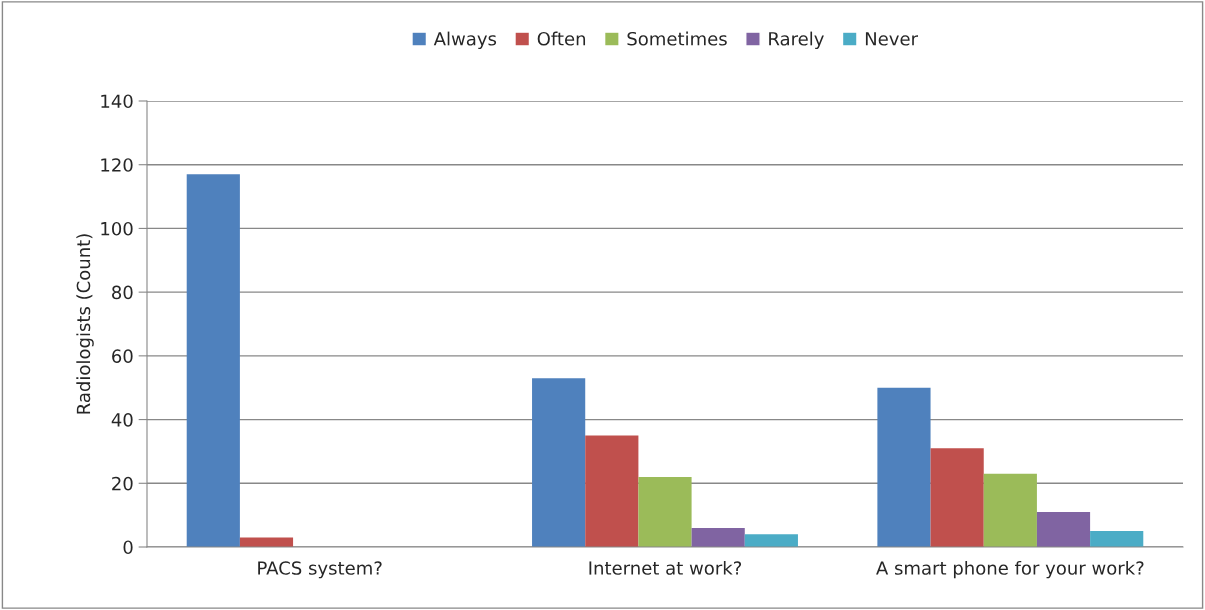  What do you see at coordinates (561, 38) in the screenshot?
I see `legend-label: Often` at bounding box center [561, 38].